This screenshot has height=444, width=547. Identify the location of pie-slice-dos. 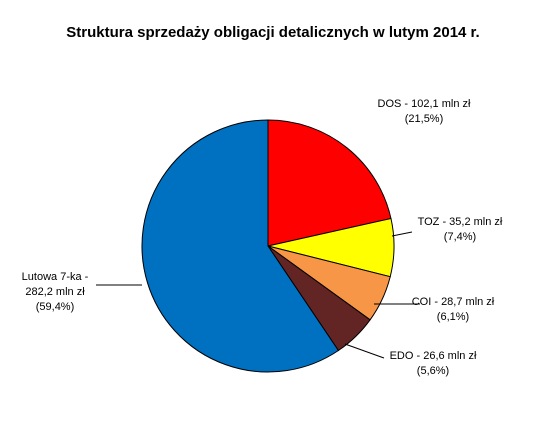
(329, 183).